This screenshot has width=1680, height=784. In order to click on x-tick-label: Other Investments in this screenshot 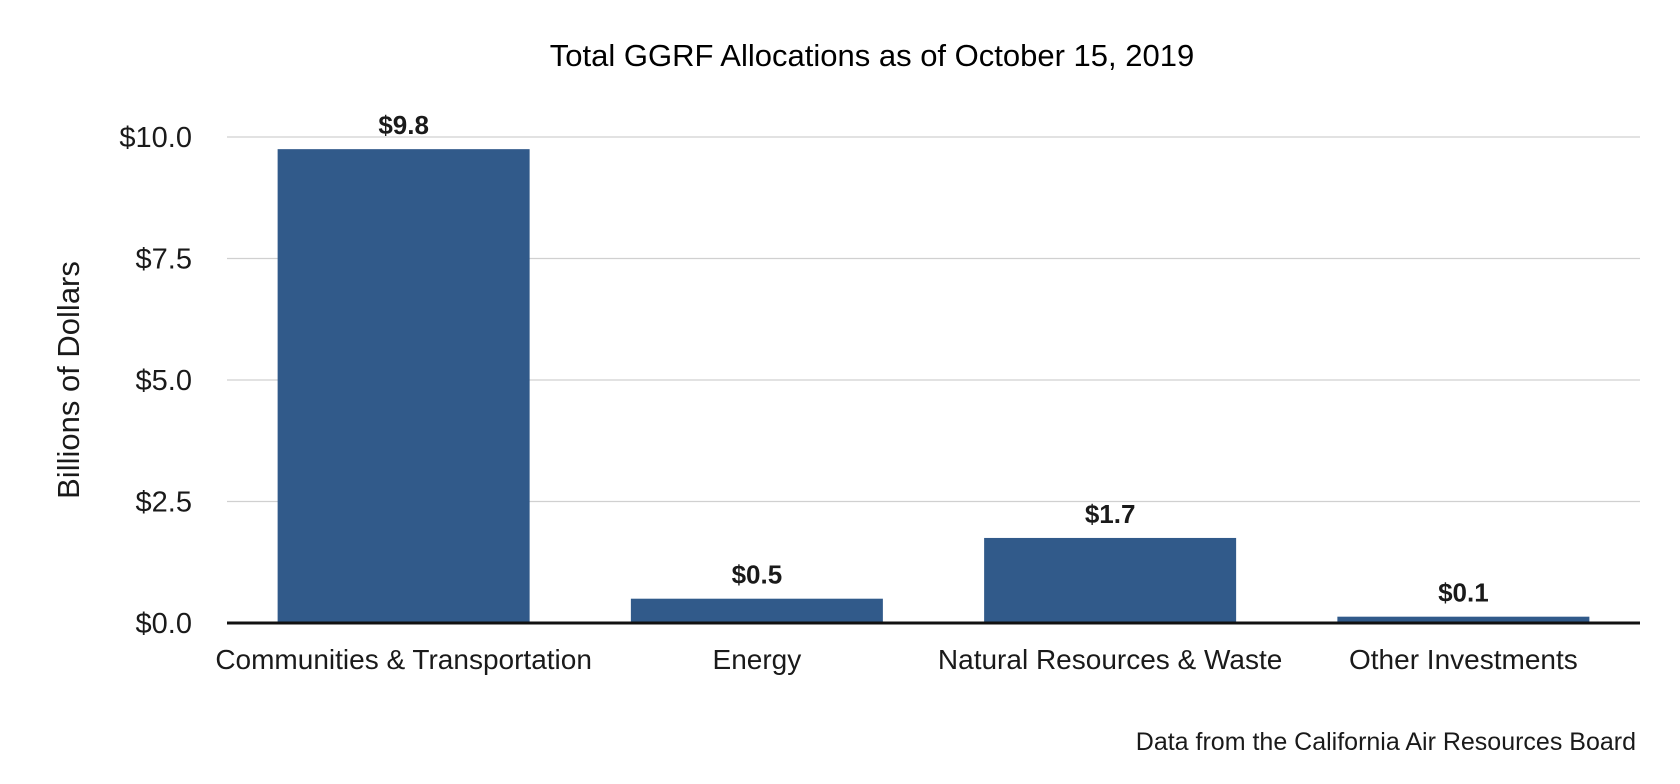, I will do `click(1463, 659)`.